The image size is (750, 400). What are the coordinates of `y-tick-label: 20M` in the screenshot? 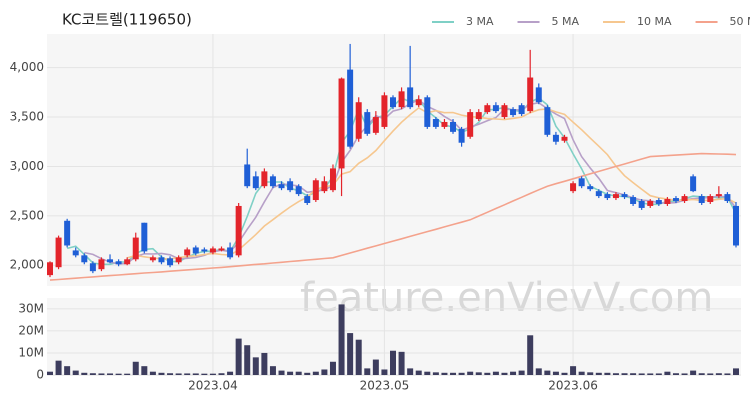 It's located at (31, 330).